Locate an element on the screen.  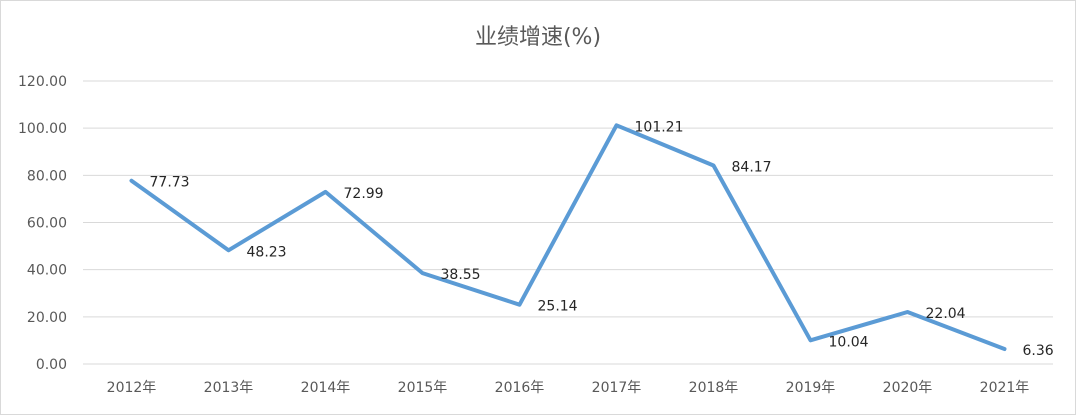
x-tick-label: 2017年 is located at coordinates (617, 388).